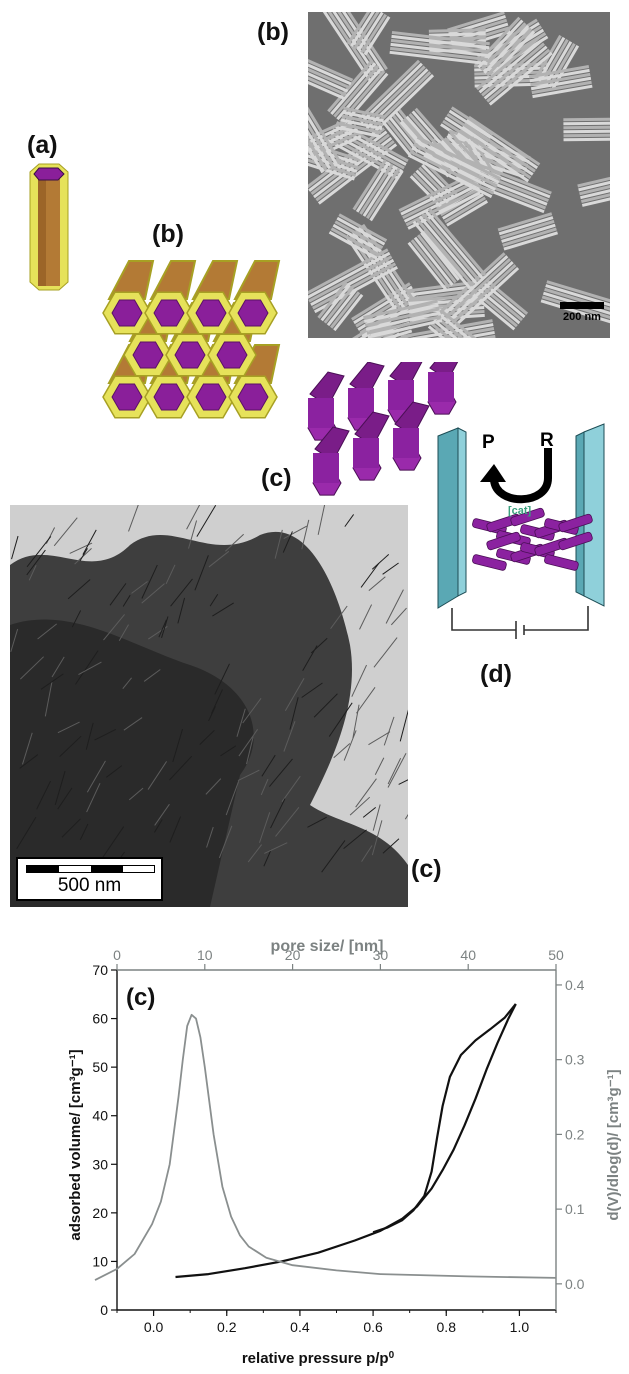 This screenshot has width=629, height=1374. Describe the element at coordinates (100, 1261) in the screenshot. I see `y-tick-label: 10` at that location.